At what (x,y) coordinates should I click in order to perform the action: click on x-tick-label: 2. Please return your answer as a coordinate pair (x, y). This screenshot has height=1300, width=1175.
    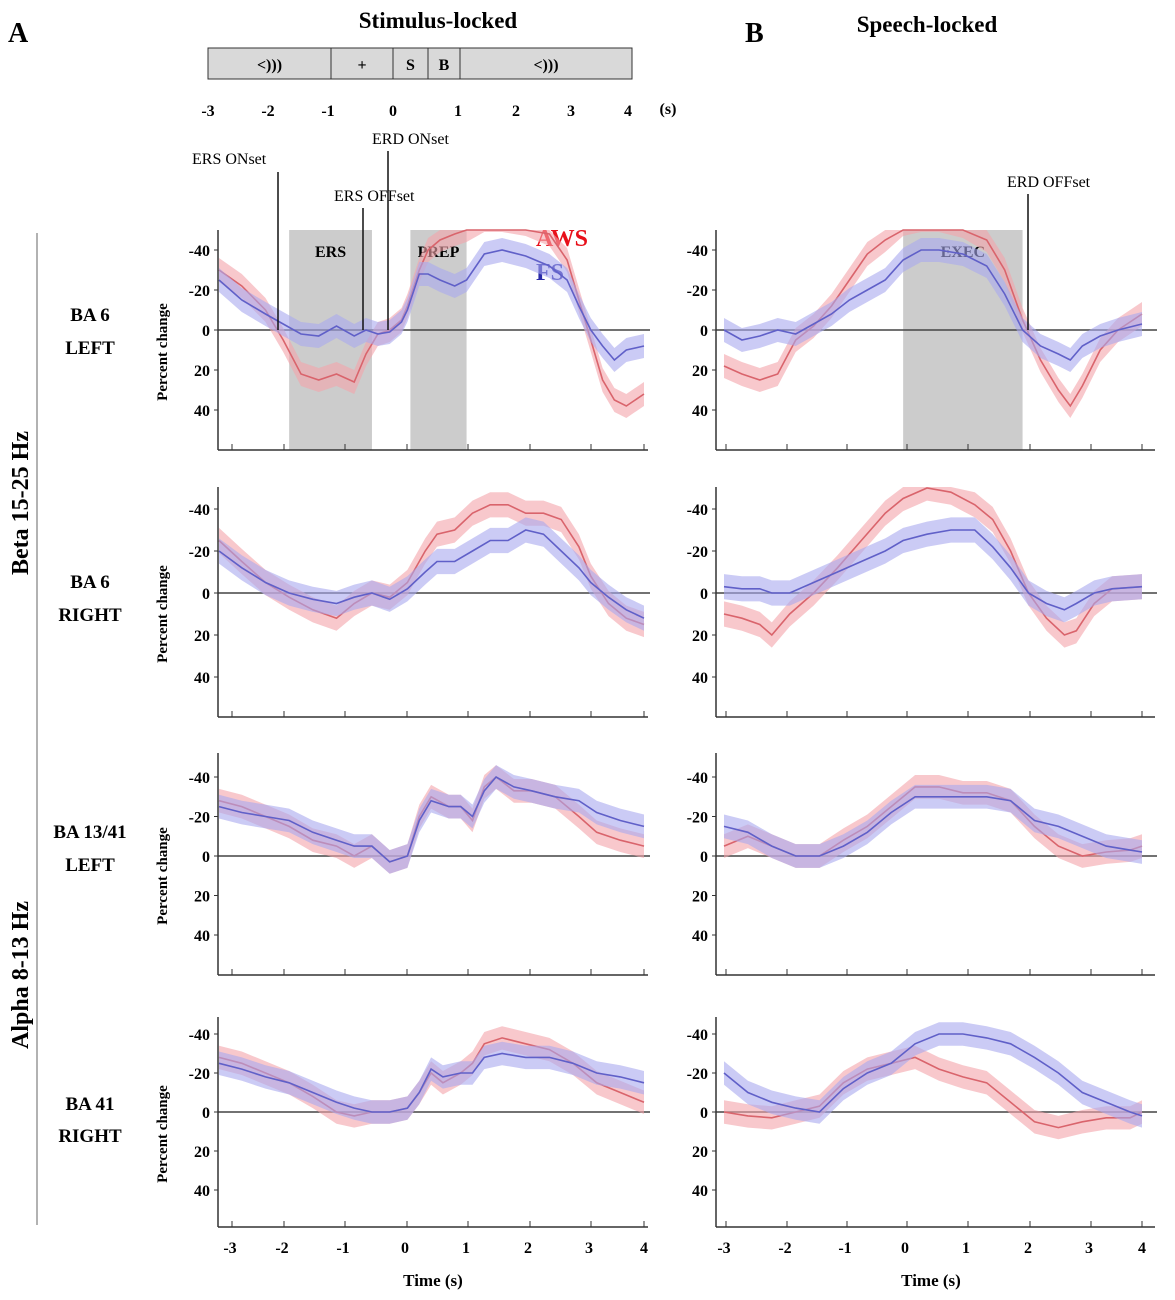
    Looking at the image, I should click on (1028, 1248).